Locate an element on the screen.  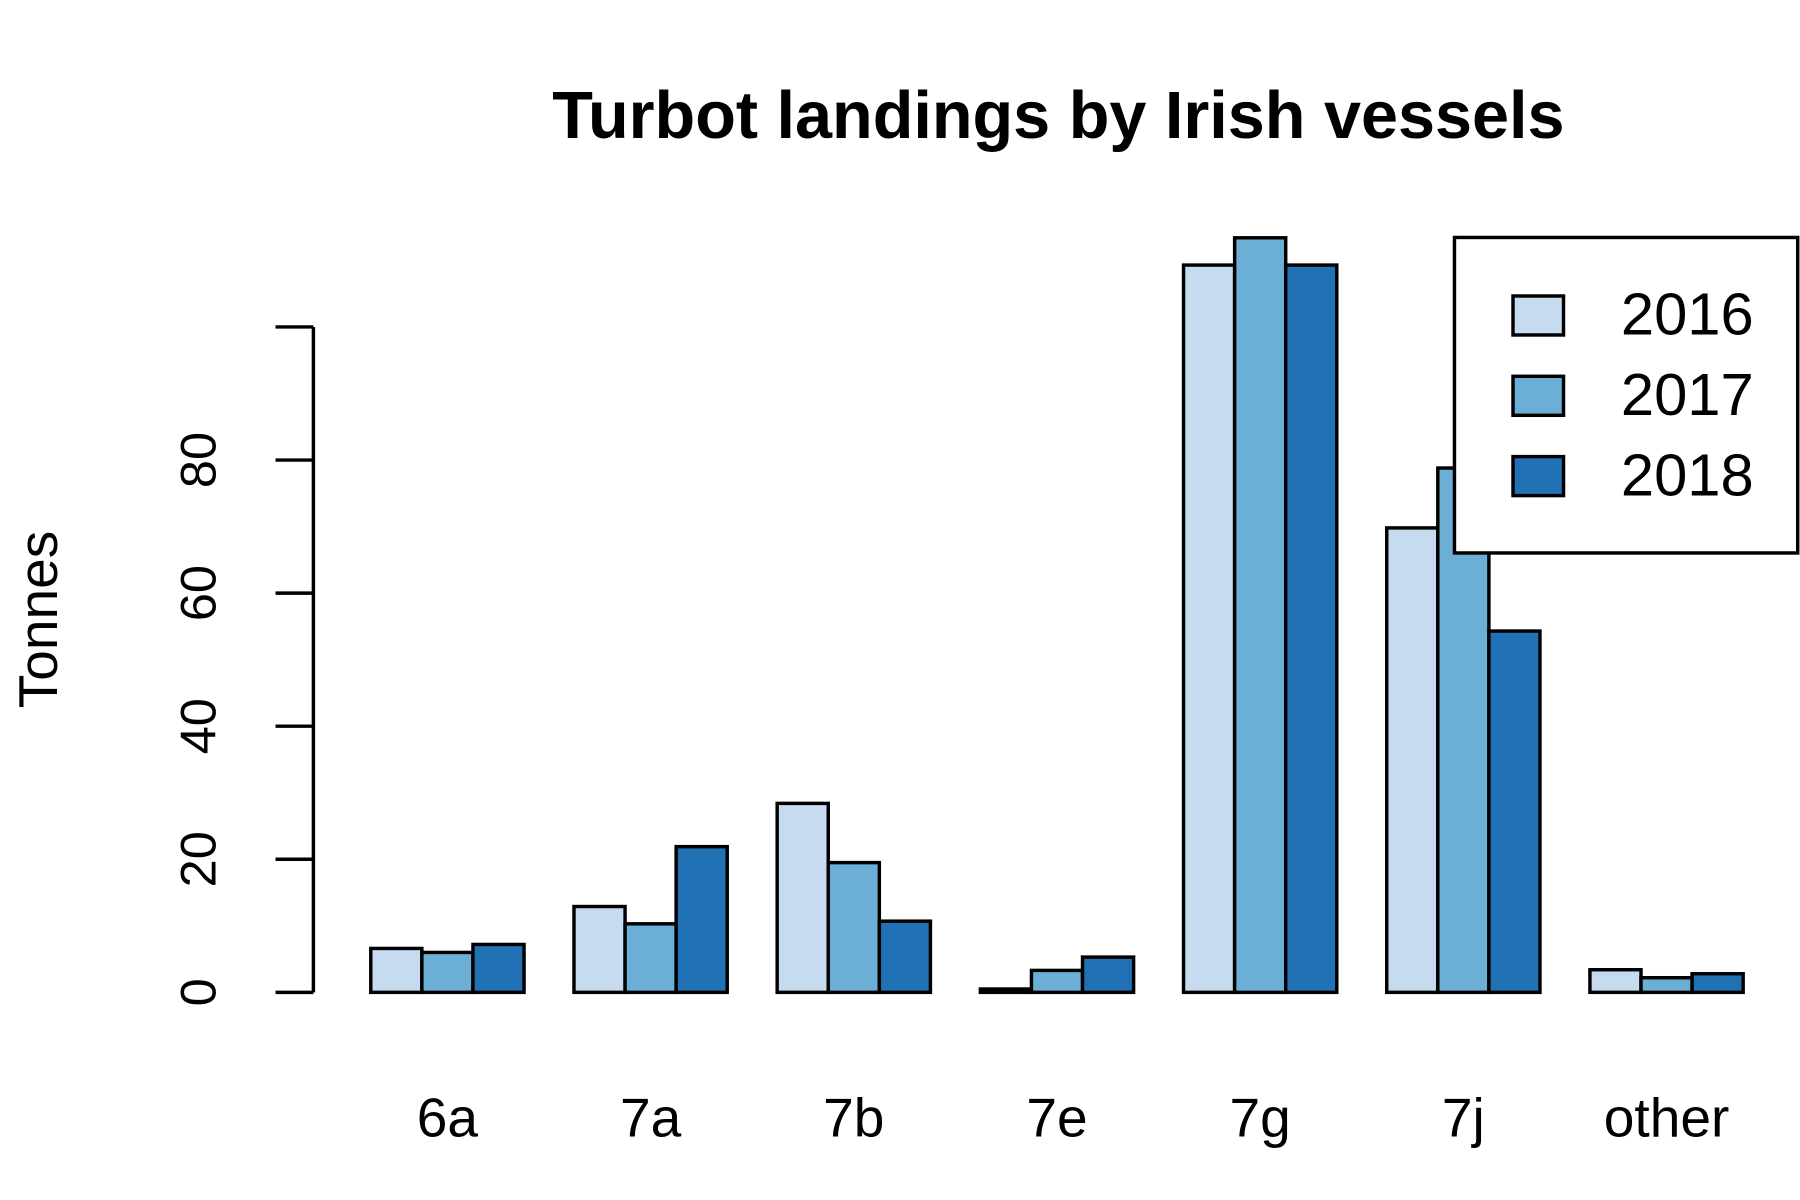
legend-label: 2016 is located at coordinates (1687, 314).